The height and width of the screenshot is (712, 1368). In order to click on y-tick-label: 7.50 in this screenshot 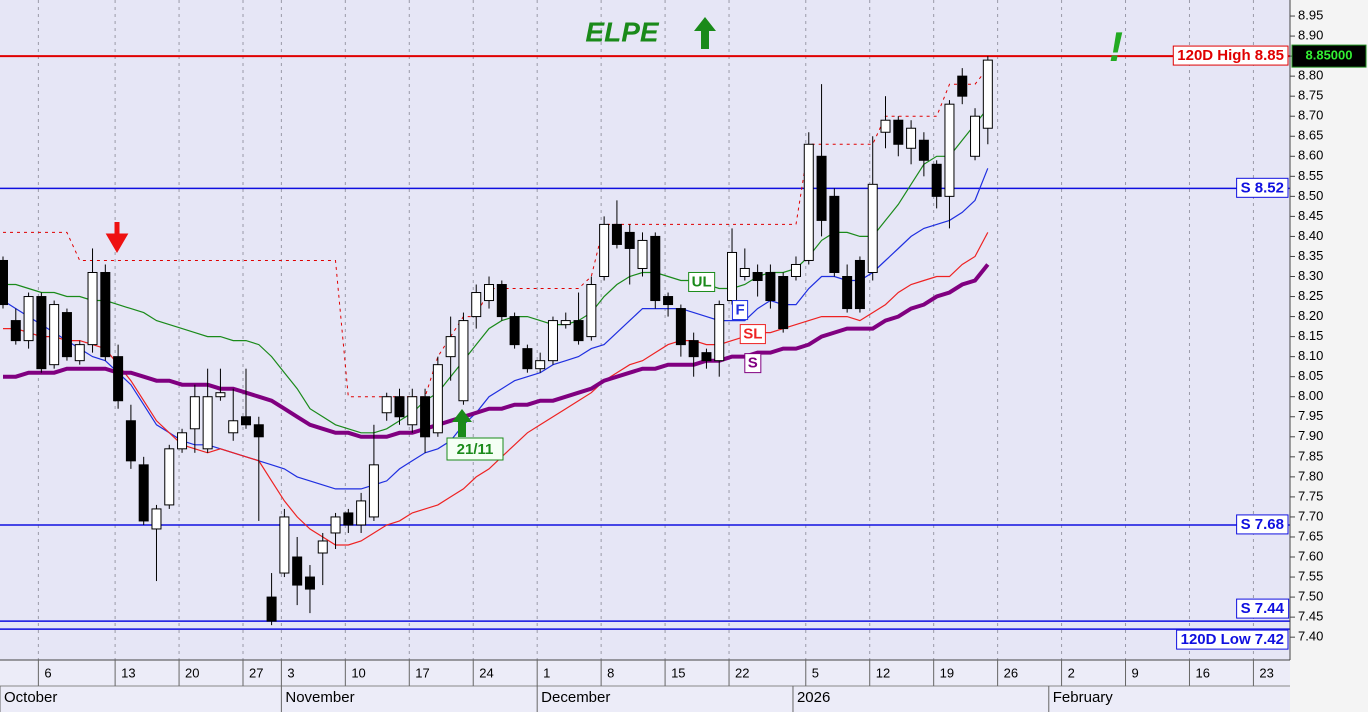, I will do `click(1310, 596)`.